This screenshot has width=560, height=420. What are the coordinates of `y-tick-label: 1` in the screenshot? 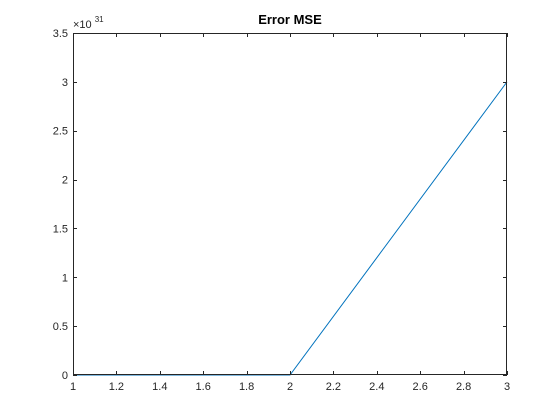 It's located at (65, 278).